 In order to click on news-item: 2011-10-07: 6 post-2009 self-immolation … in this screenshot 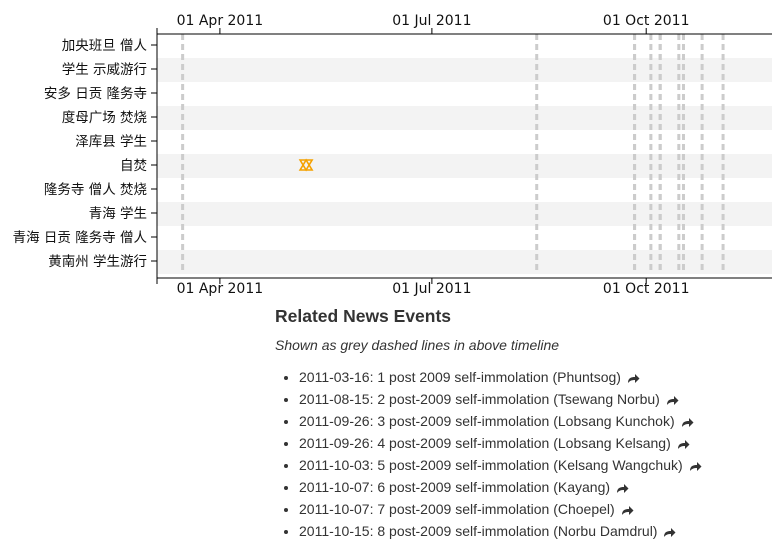, I will do `click(534, 488)`.